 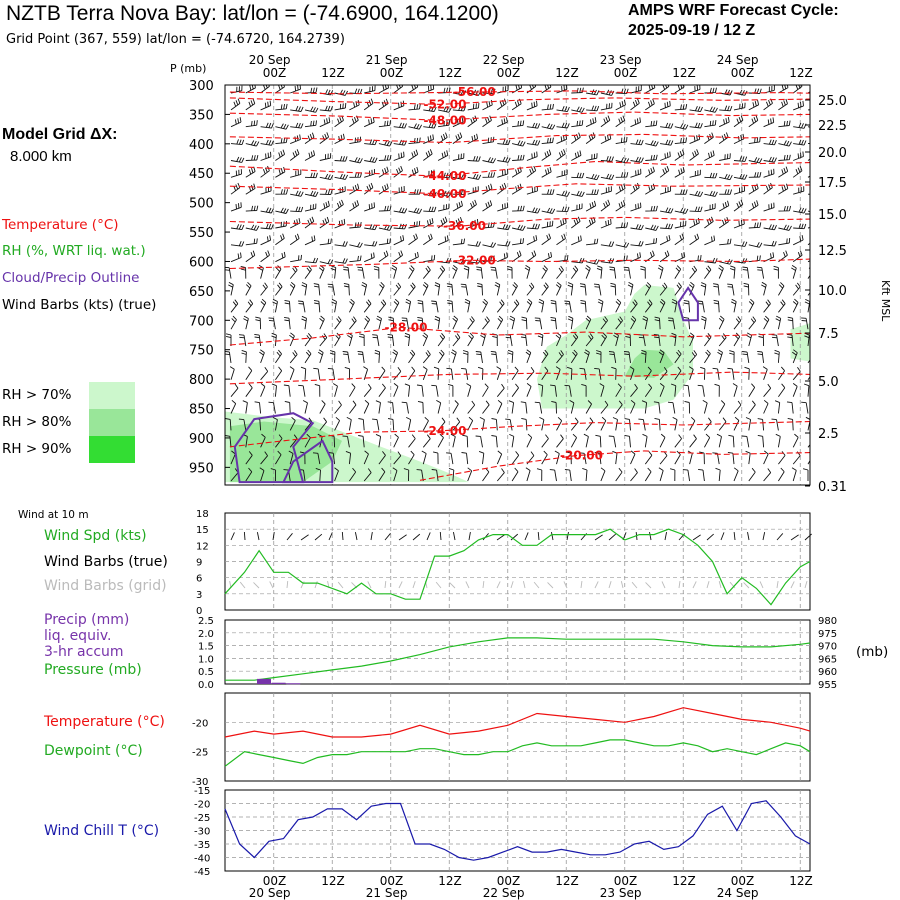 I want to click on legend-rh80: RH > 80%, so click(x=37, y=422).